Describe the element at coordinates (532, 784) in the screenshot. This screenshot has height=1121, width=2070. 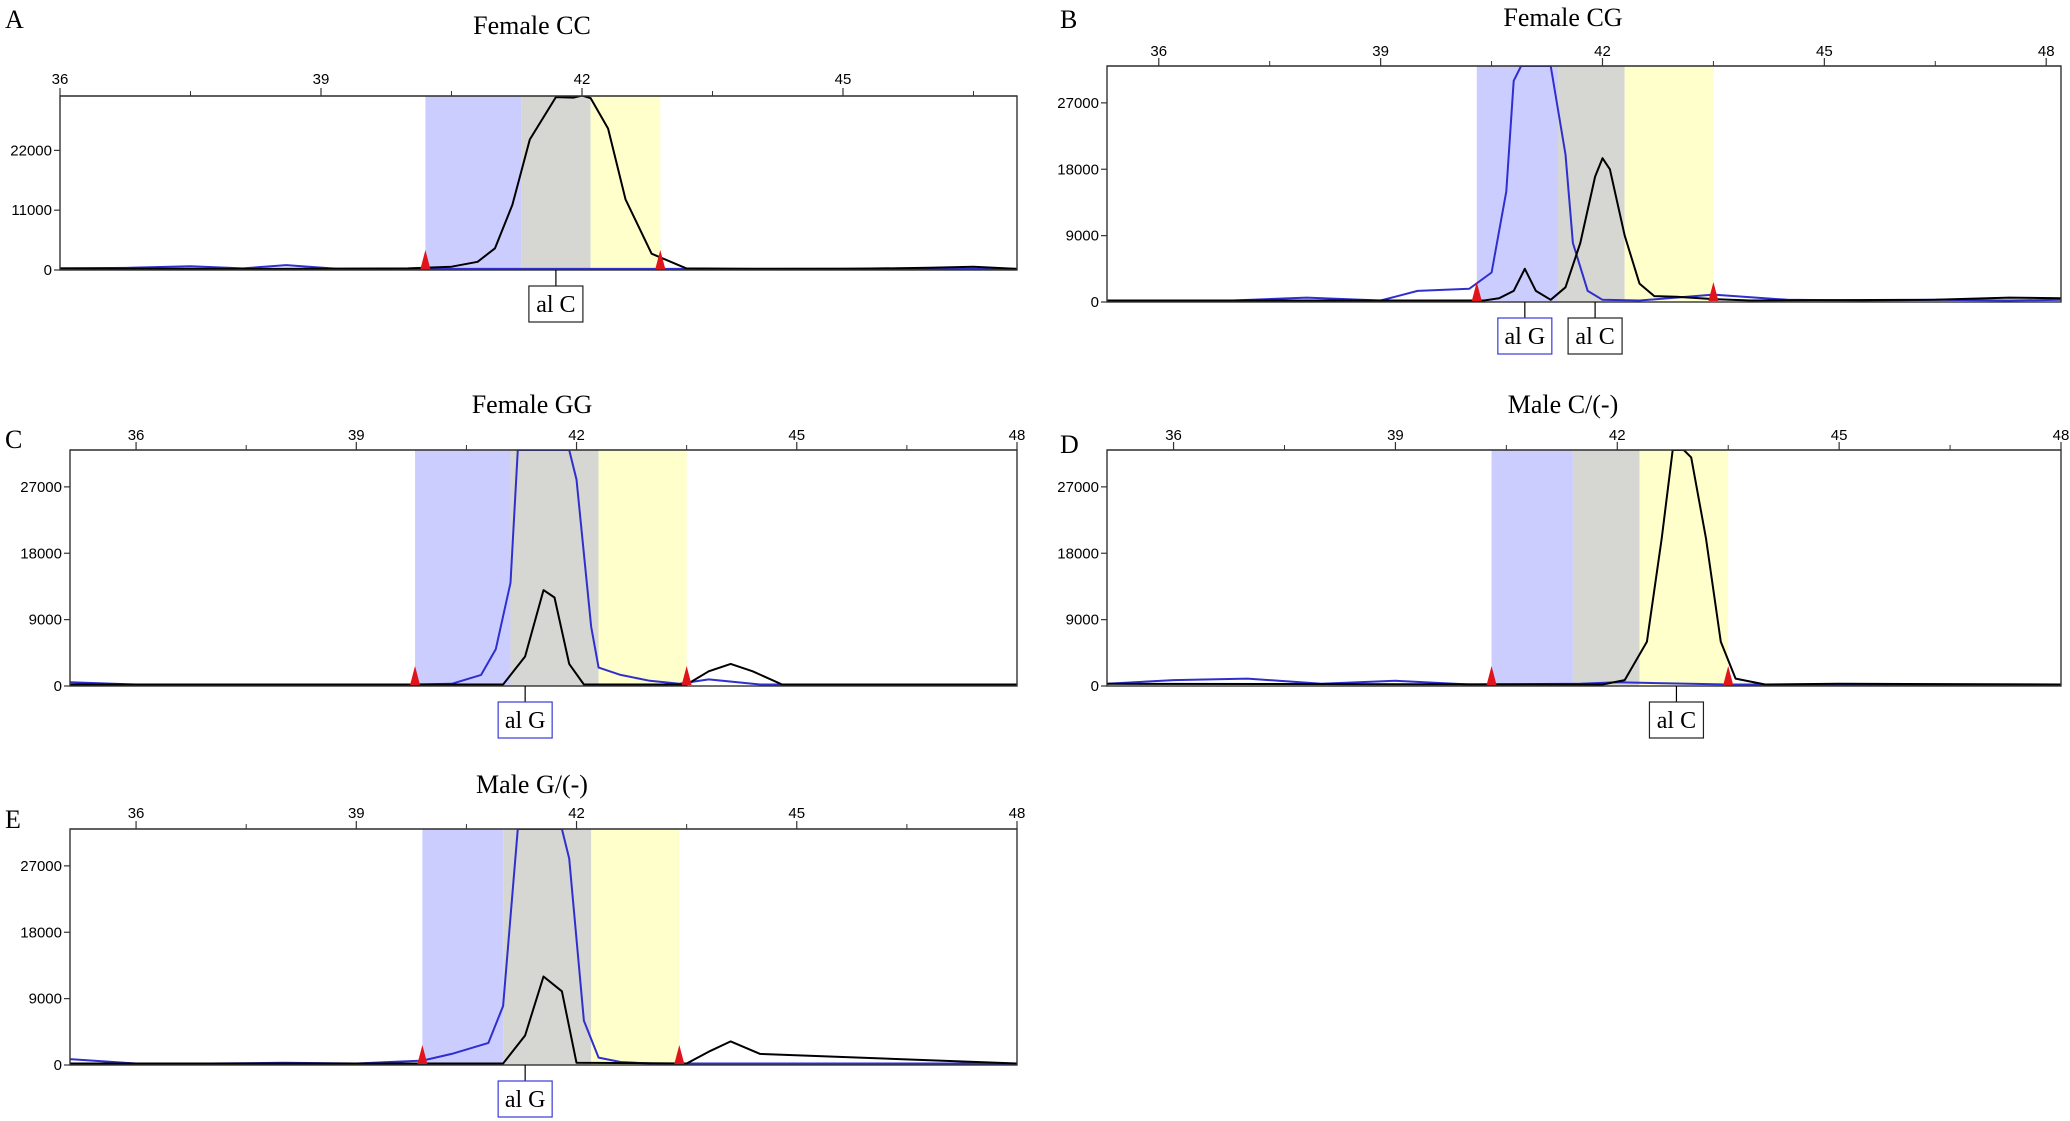
I see `chart-title: Male G/(-)` at that location.